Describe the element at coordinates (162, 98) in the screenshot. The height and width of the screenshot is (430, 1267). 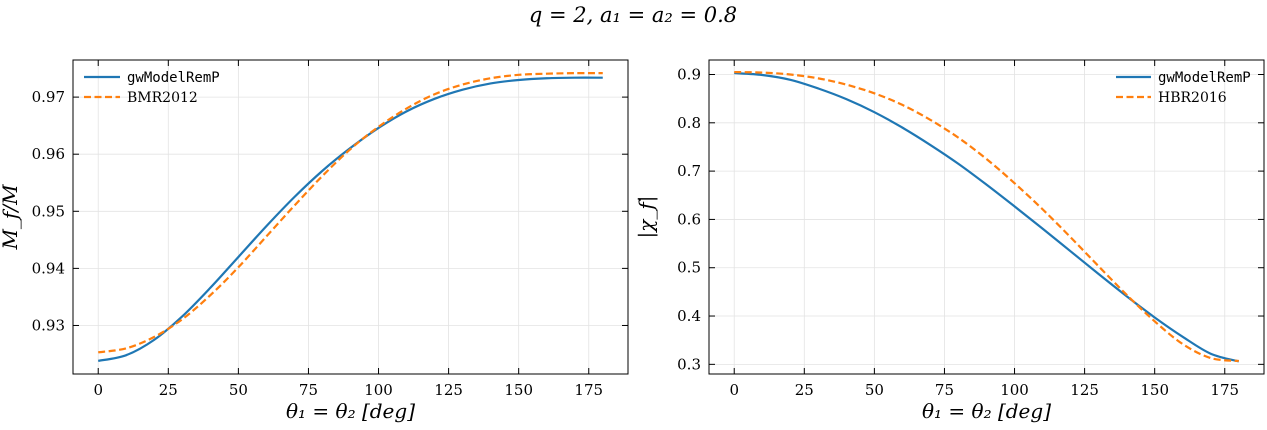
I see `legend-label-bmr2012: BMR2012` at that location.